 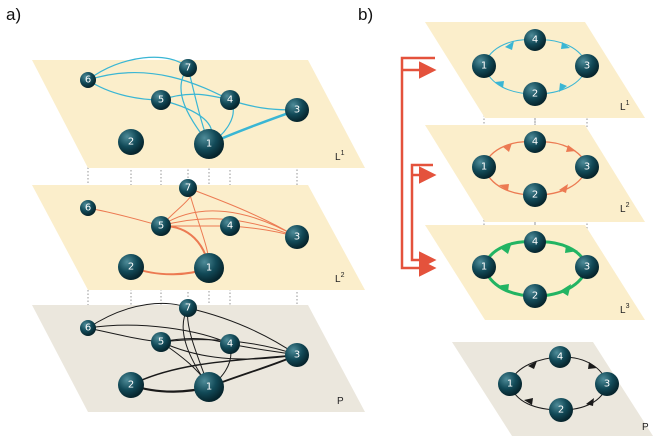 What do you see at coordinates (340, 278) in the screenshot?
I see `layer-label-L2-a: L2` at bounding box center [340, 278].